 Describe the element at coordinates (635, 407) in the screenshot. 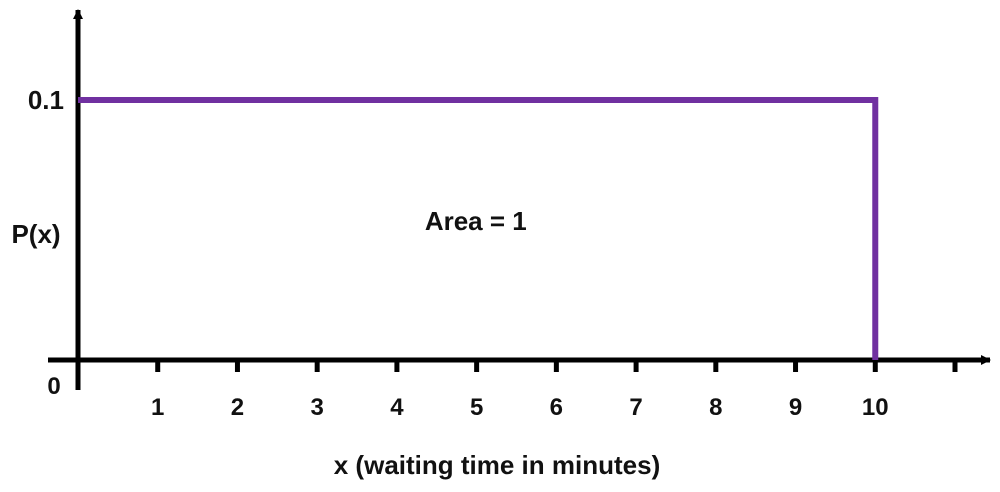

I see `x-tick-label: 7` at that location.